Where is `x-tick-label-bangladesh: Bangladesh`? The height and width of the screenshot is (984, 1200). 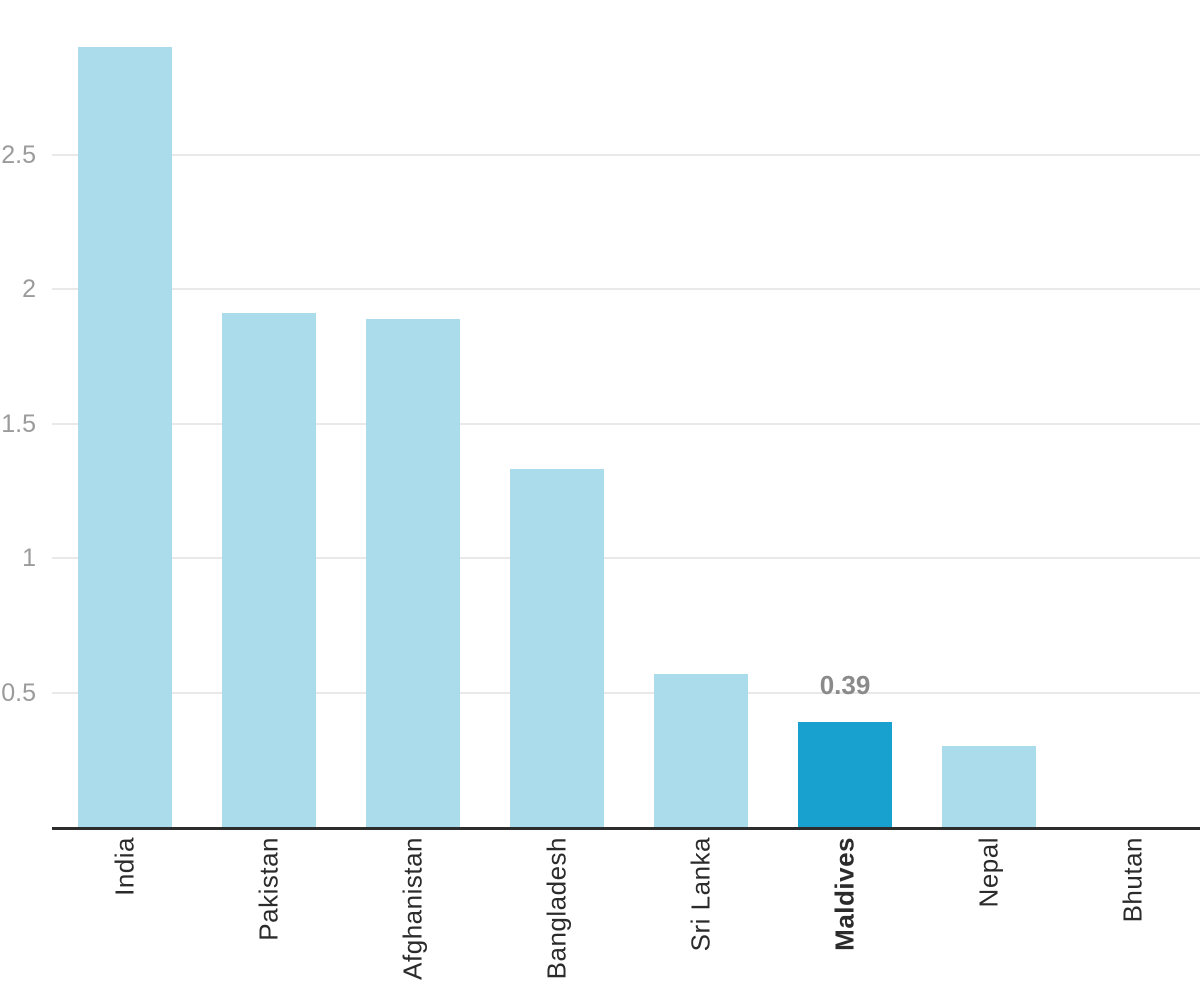
x-tick-label-bangladesh: Bangladesh is located at coordinates (556, 908).